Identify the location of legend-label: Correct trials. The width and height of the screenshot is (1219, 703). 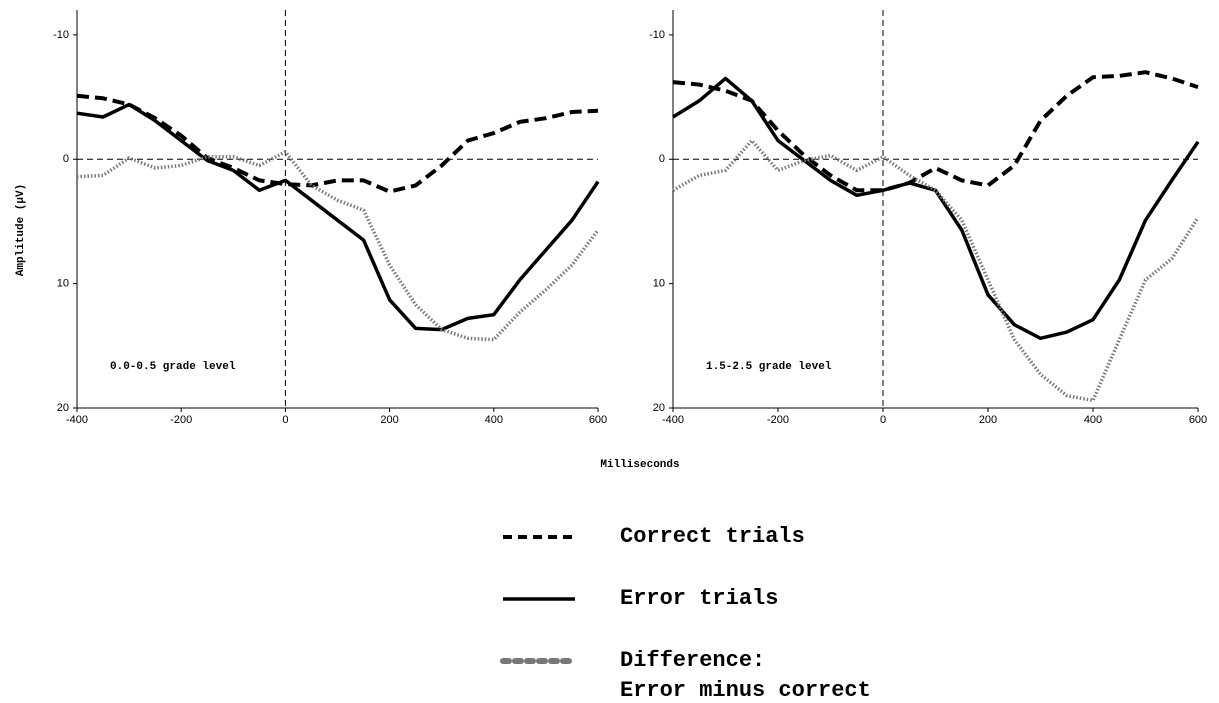
(712, 536).